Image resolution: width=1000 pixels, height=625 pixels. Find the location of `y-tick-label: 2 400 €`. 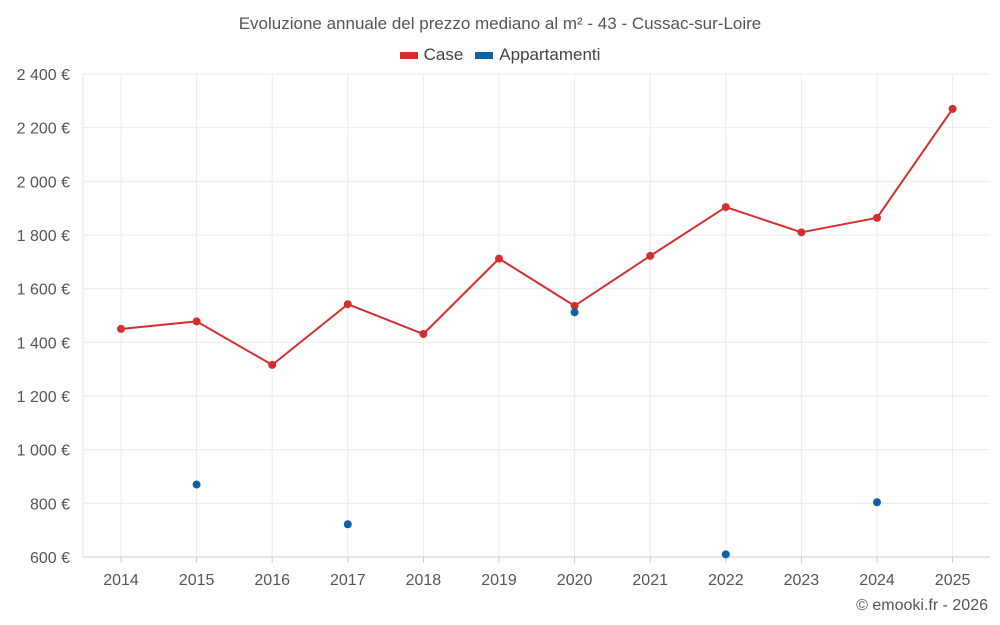

y-tick-label: 2 400 € is located at coordinates (43, 75).